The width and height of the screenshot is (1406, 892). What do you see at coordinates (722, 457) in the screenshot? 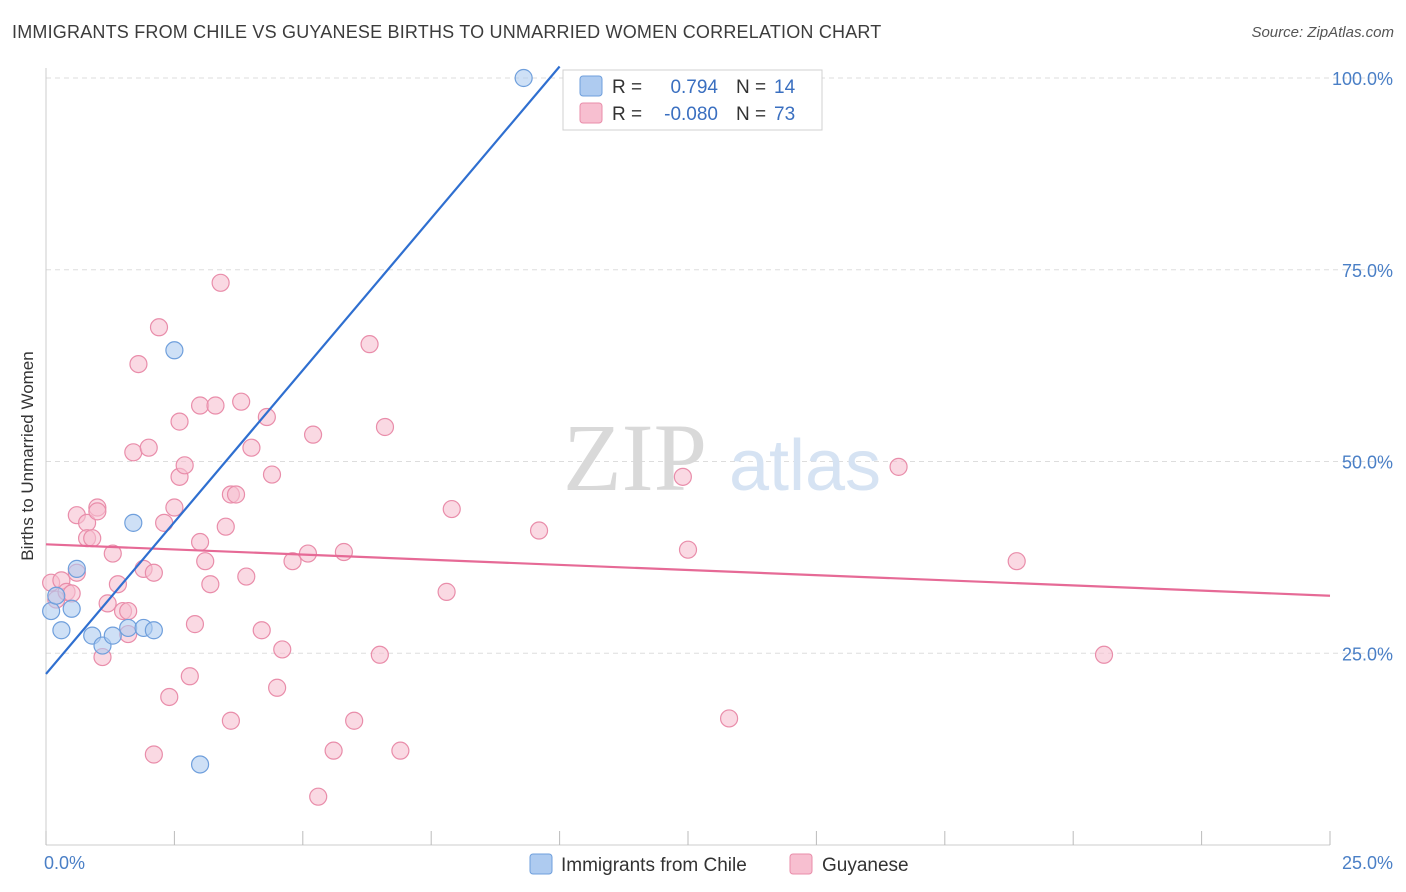
I see `watermark: ZIP atlas` at bounding box center [722, 457].